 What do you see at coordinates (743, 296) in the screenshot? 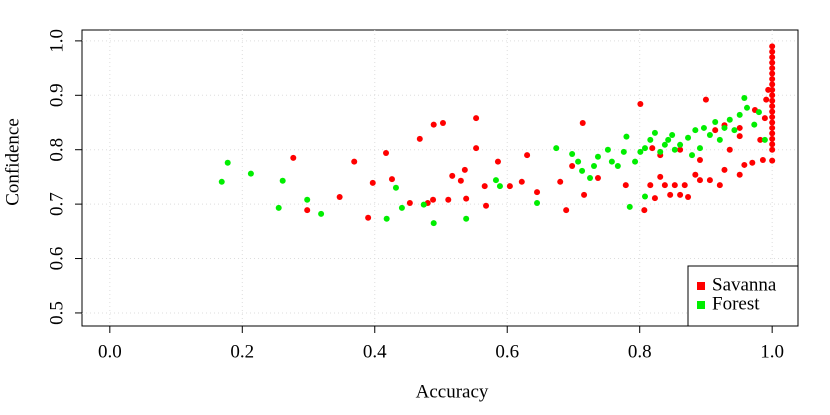
I see `legend-box` at bounding box center [743, 296].